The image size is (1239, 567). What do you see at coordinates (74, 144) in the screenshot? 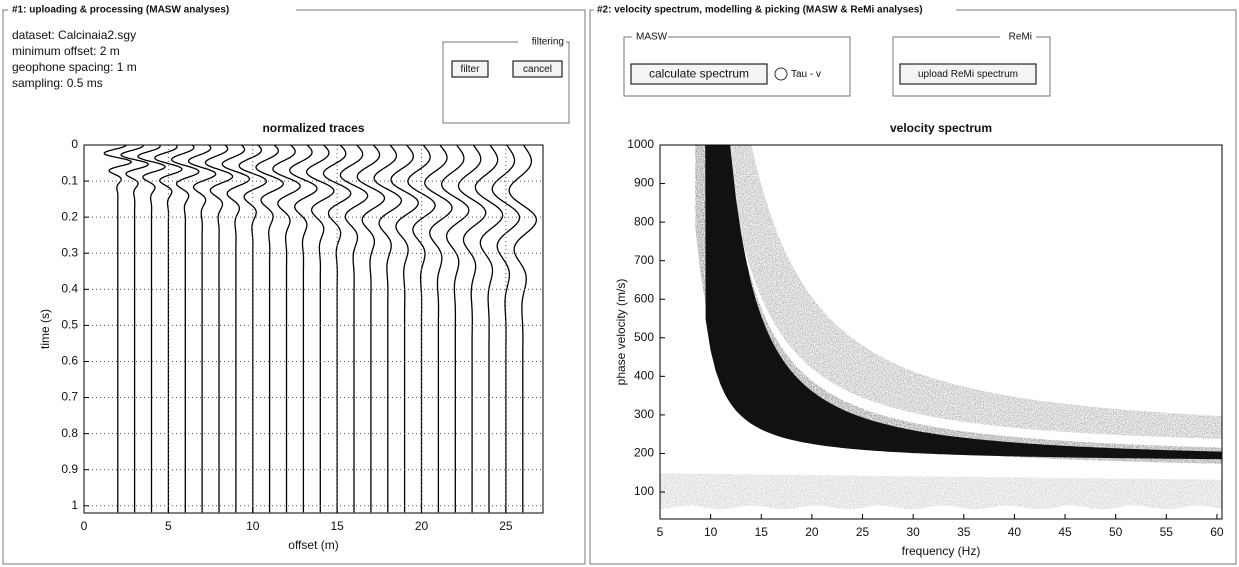
I see `y-tick-label: 0` at bounding box center [74, 144].